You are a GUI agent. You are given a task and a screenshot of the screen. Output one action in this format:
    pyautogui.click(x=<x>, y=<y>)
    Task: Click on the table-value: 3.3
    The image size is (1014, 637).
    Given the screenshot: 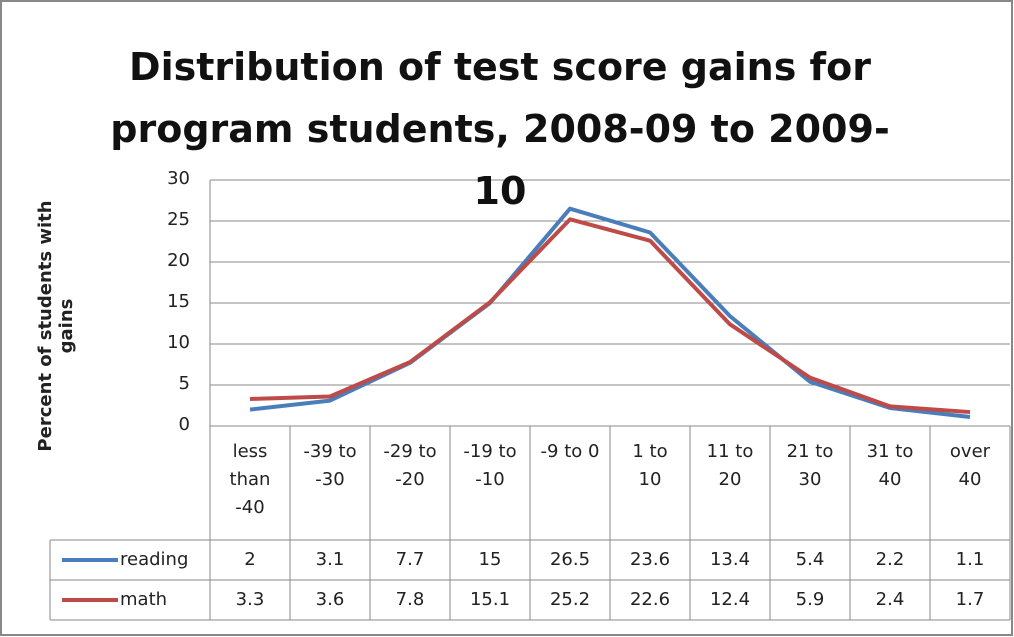 What is the action you would take?
    pyautogui.click(x=250, y=599)
    